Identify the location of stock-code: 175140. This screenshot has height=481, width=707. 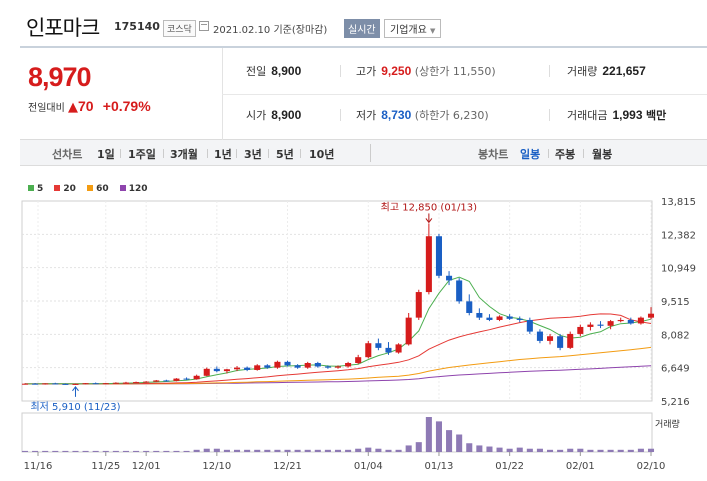
(137, 26).